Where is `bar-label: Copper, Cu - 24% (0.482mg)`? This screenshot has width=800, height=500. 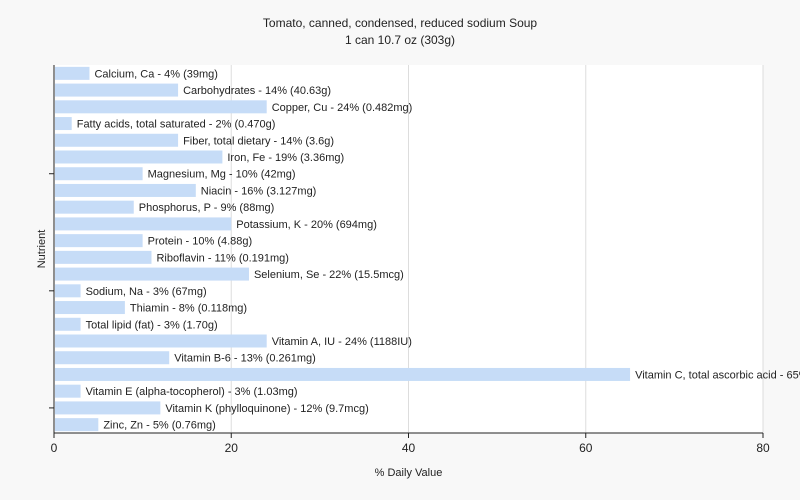
bar-label: Copper, Cu - 24% (0.482mg) is located at coordinates (342, 108).